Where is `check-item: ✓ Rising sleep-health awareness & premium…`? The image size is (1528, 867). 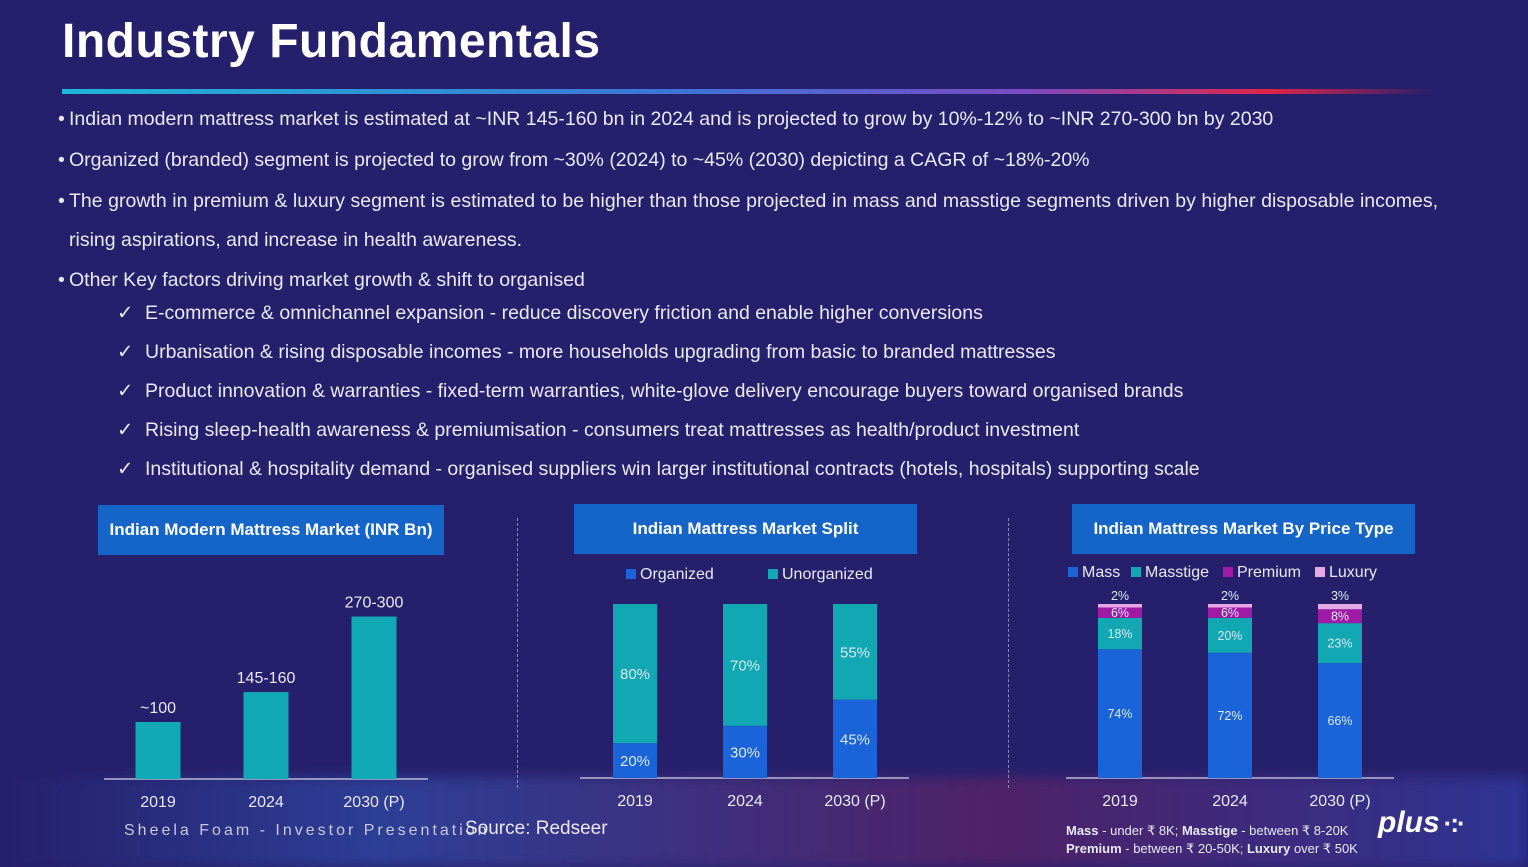
check-item: ✓ Rising sleep-health awareness & premium… is located at coordinates (658, 430).